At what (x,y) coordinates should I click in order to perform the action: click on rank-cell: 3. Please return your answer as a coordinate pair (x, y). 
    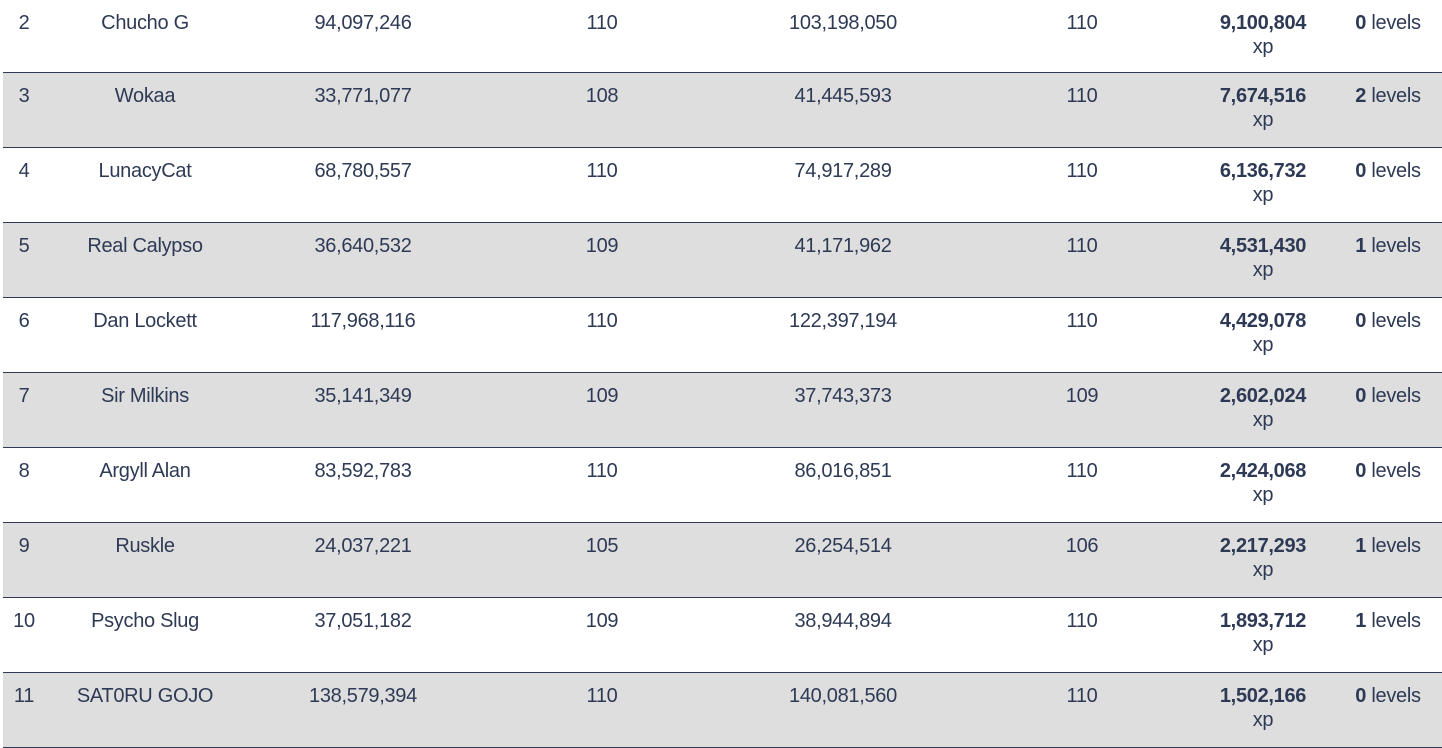
    Looking at the image, I should click on (24, 96).